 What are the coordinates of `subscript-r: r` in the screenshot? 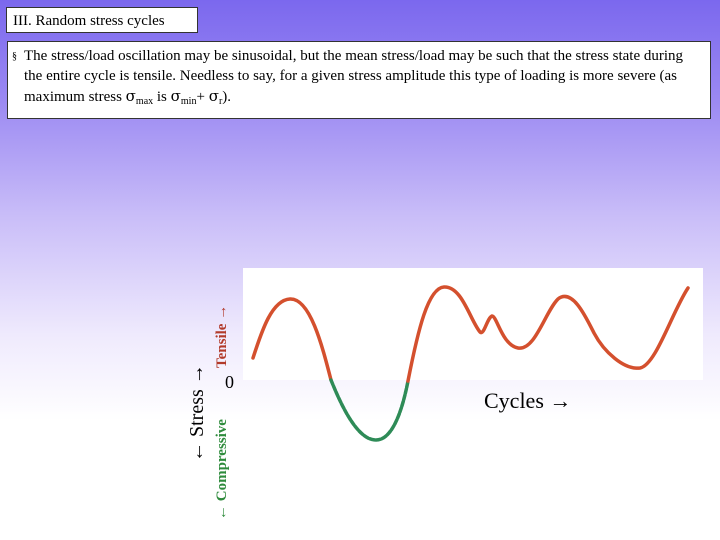 It's located at (220, 101).